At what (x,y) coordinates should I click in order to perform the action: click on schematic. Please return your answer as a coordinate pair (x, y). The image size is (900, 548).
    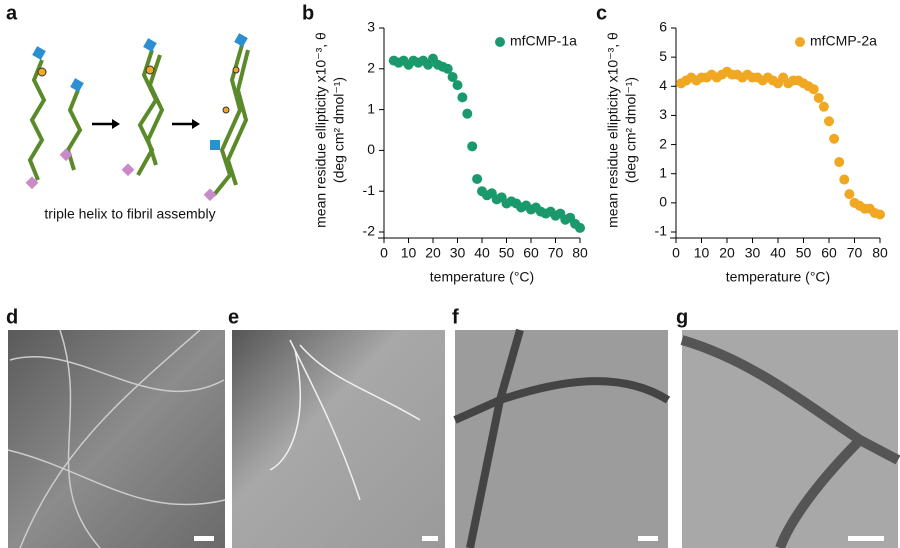
    Looking at the image, I should click on (138, 120).